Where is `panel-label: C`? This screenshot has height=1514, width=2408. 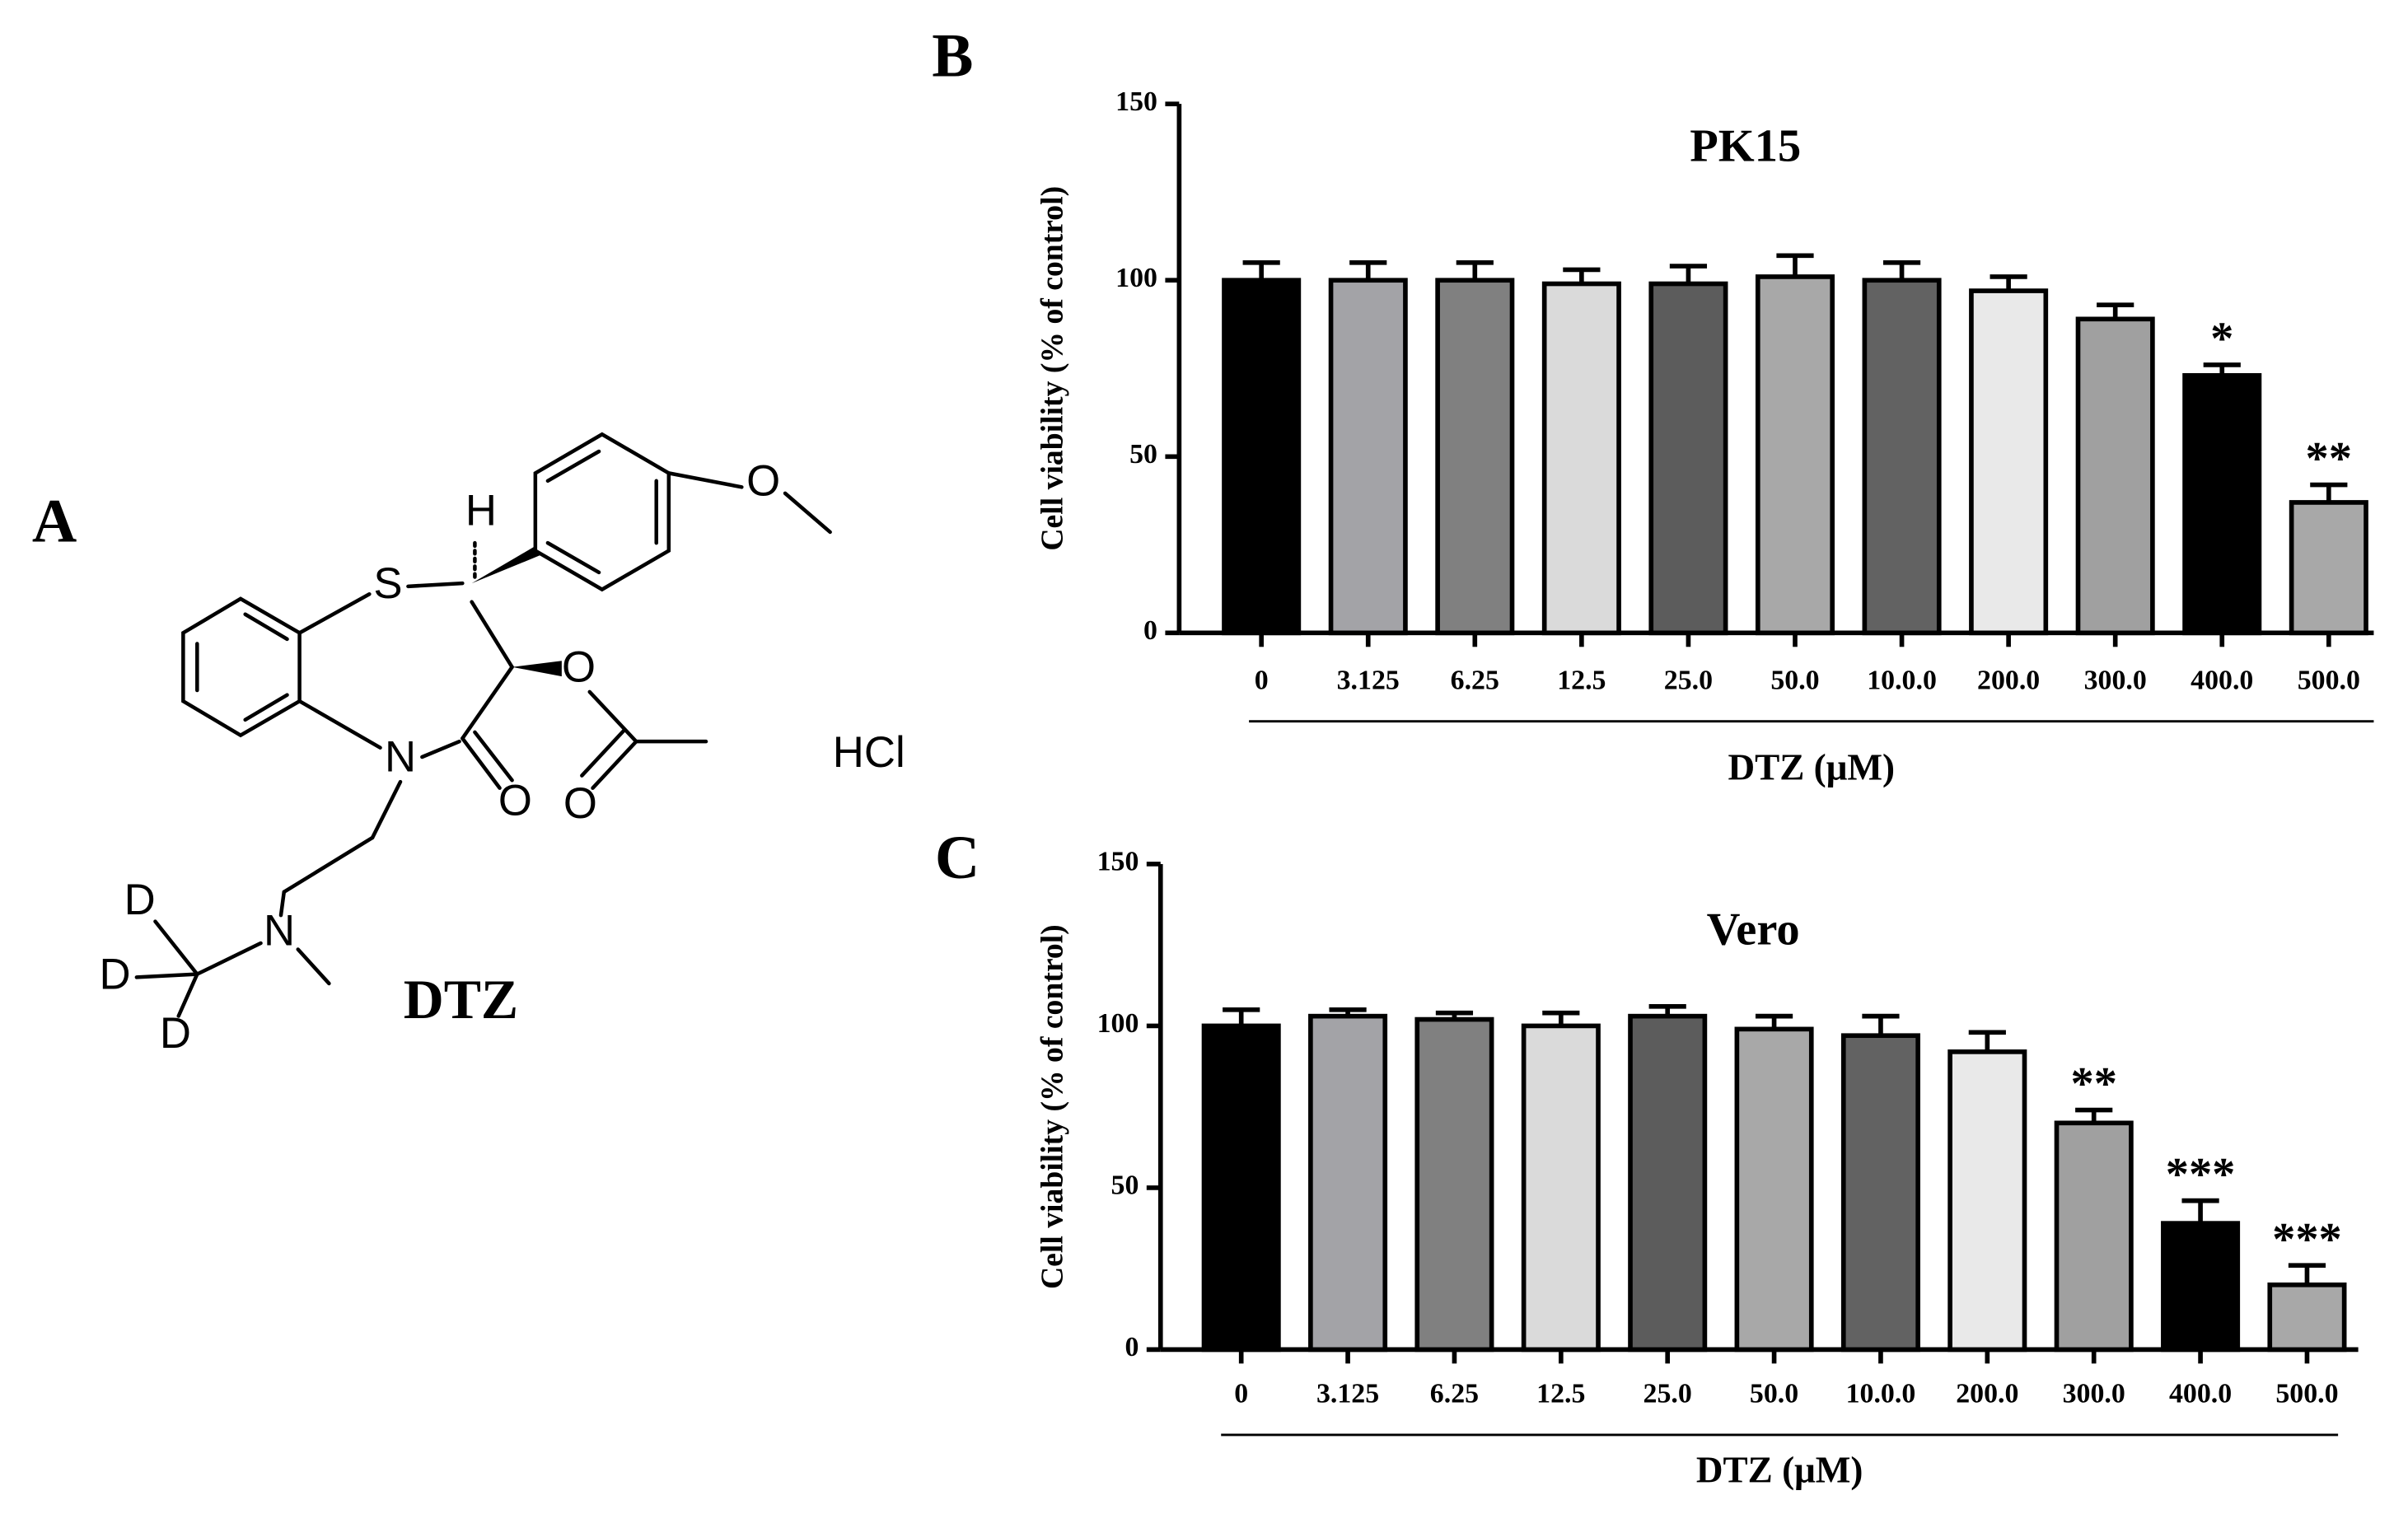
panel-label: C is located at coordinates (957, 858).